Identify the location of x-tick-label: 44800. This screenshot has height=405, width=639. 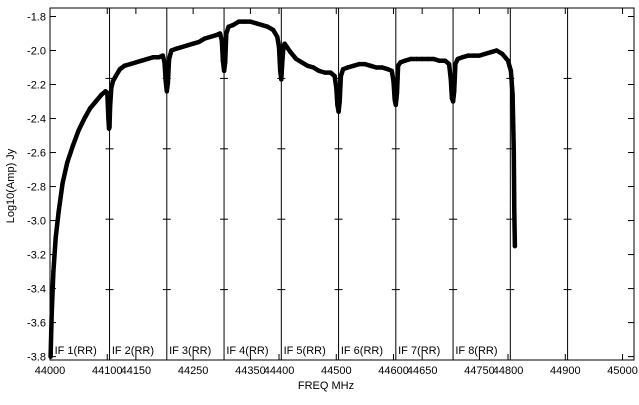
(508, 371).